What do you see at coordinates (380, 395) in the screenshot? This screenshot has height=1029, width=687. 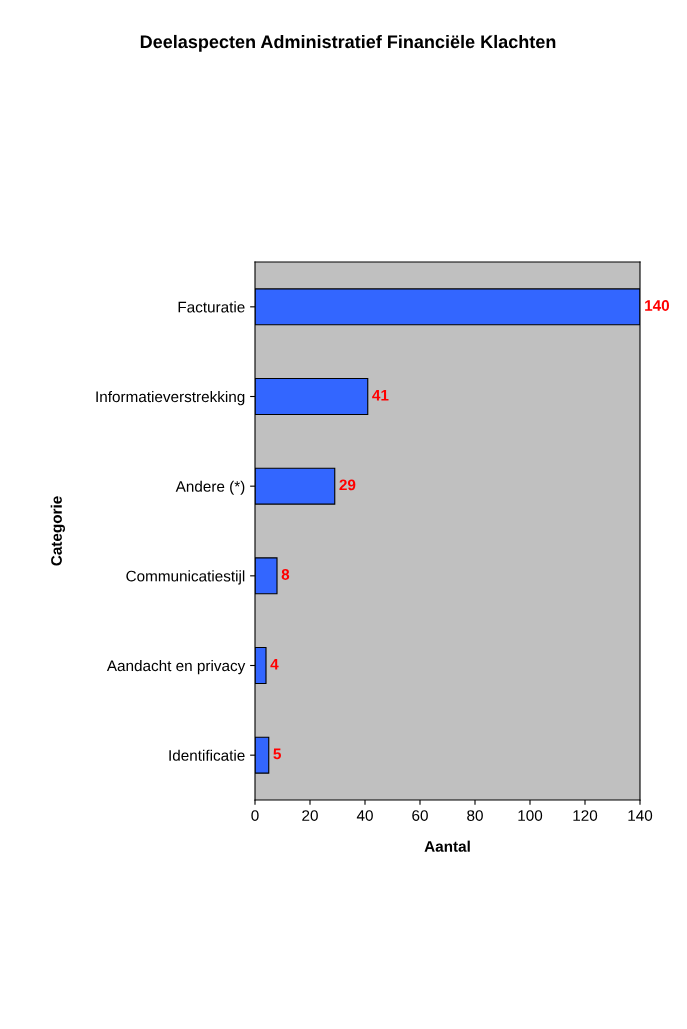 I see `data-label: 41` at bounding box center [380, 395].